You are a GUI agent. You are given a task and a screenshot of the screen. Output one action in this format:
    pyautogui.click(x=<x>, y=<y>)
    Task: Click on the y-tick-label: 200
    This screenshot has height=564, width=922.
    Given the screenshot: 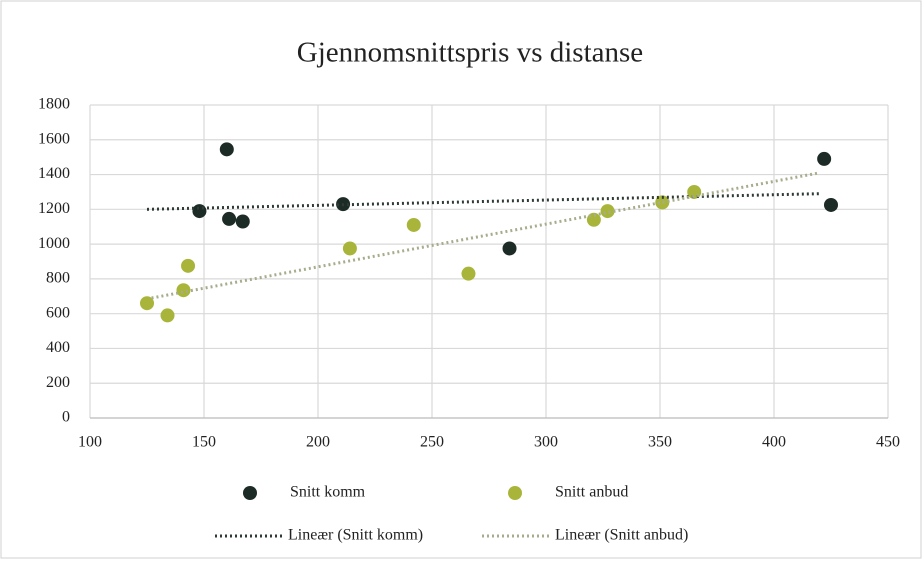 What is the action you would take?
    pyautogui.click(x=58, y=382)
    